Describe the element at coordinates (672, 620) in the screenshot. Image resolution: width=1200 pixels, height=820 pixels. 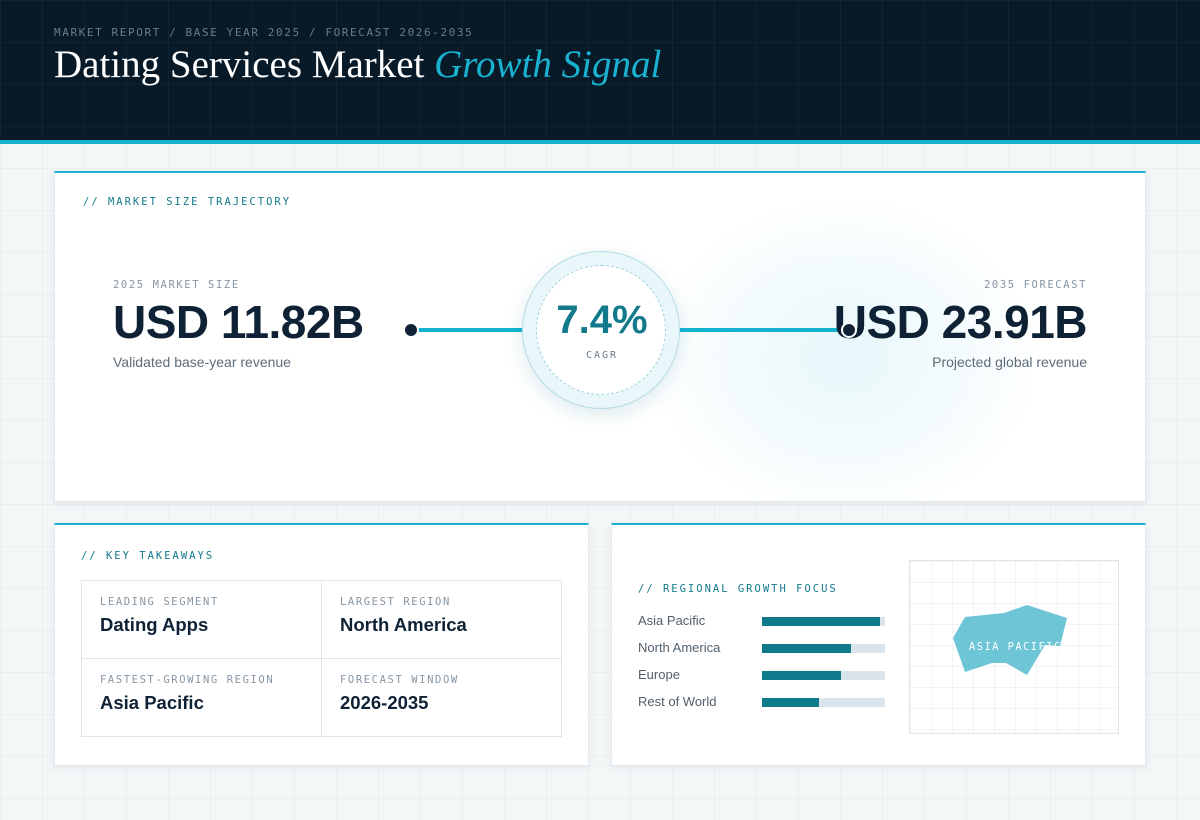
I see `region-bar-label: Asia Pacific` at that location.